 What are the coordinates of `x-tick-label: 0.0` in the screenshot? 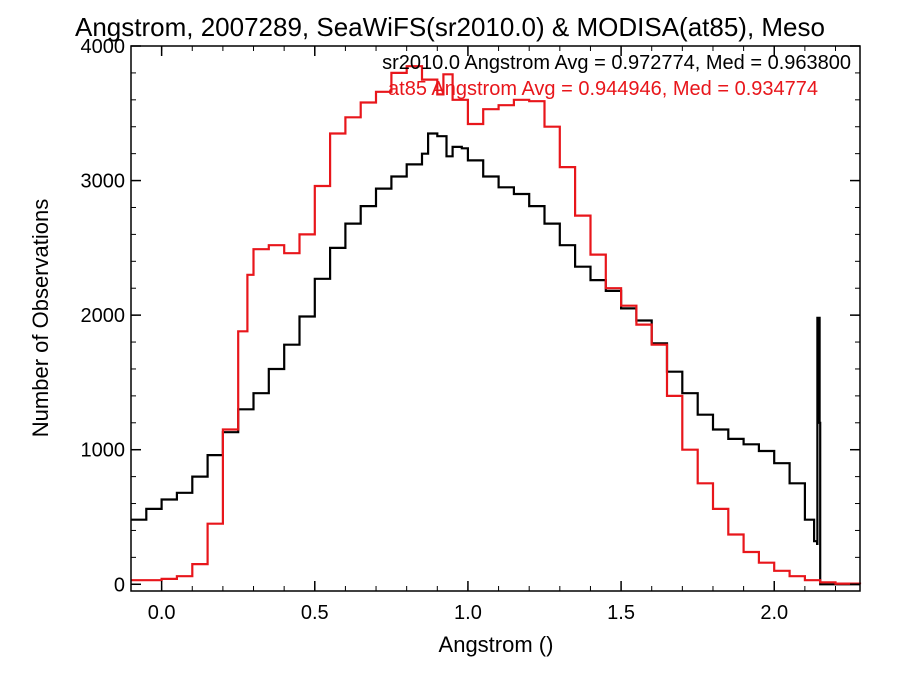 It's located at (162, 613).